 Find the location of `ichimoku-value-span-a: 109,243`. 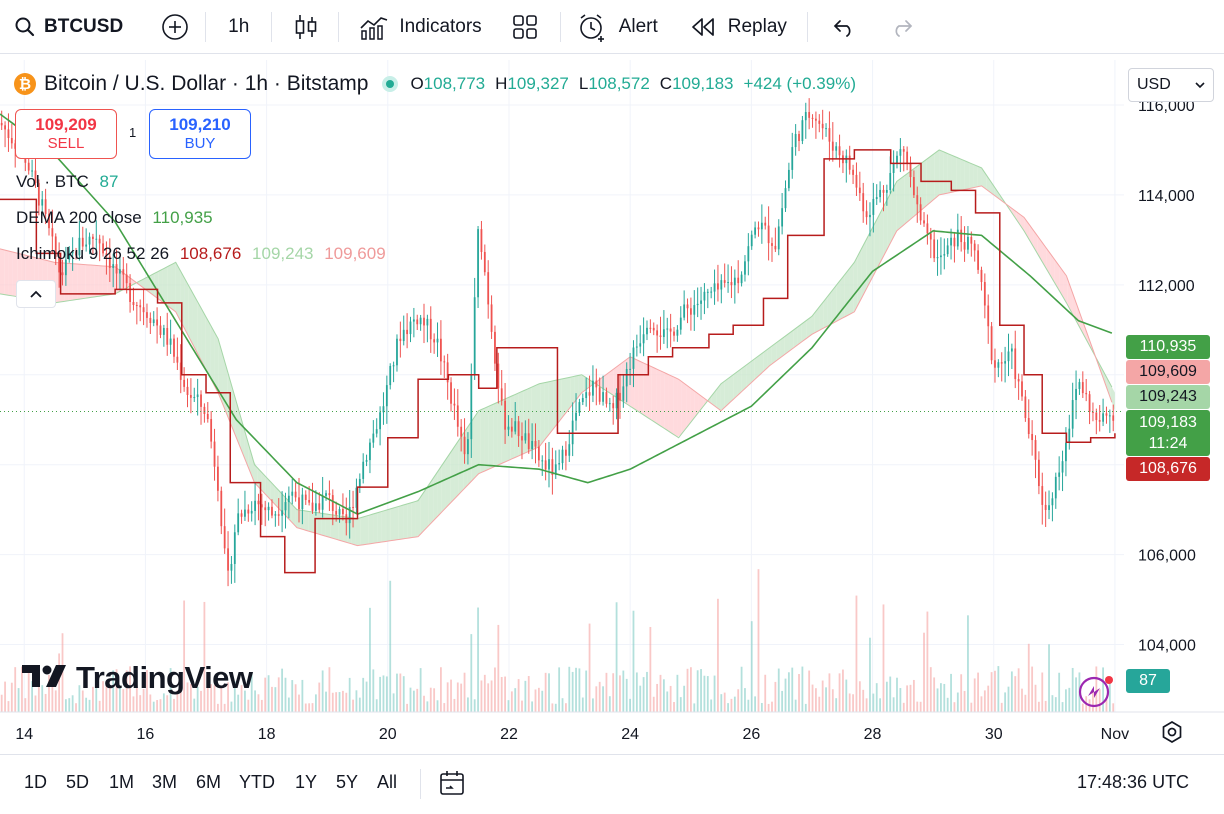

ichimoku-value-span-a: 109,243 is located at coordinates (283, 253).